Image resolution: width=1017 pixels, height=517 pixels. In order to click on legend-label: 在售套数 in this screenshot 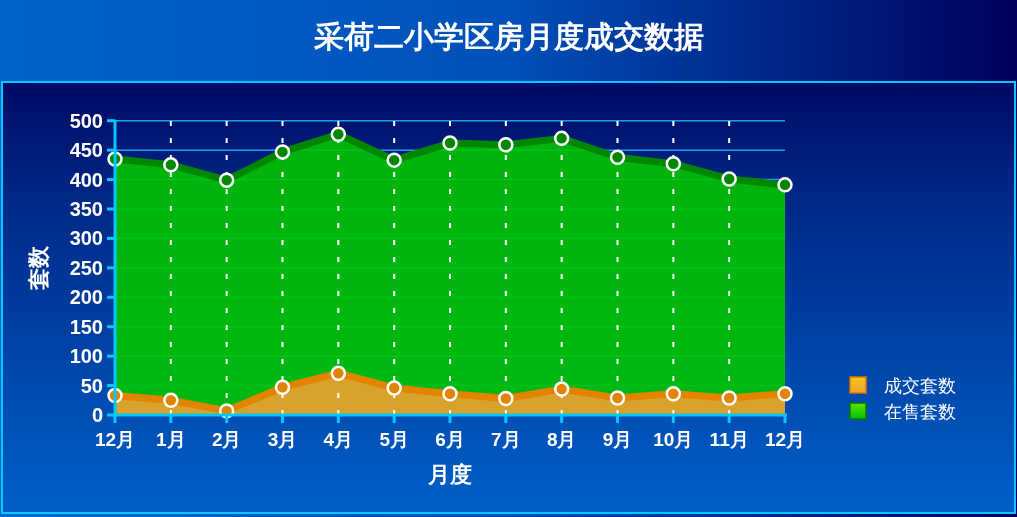, I will do `click(920, 412)`.